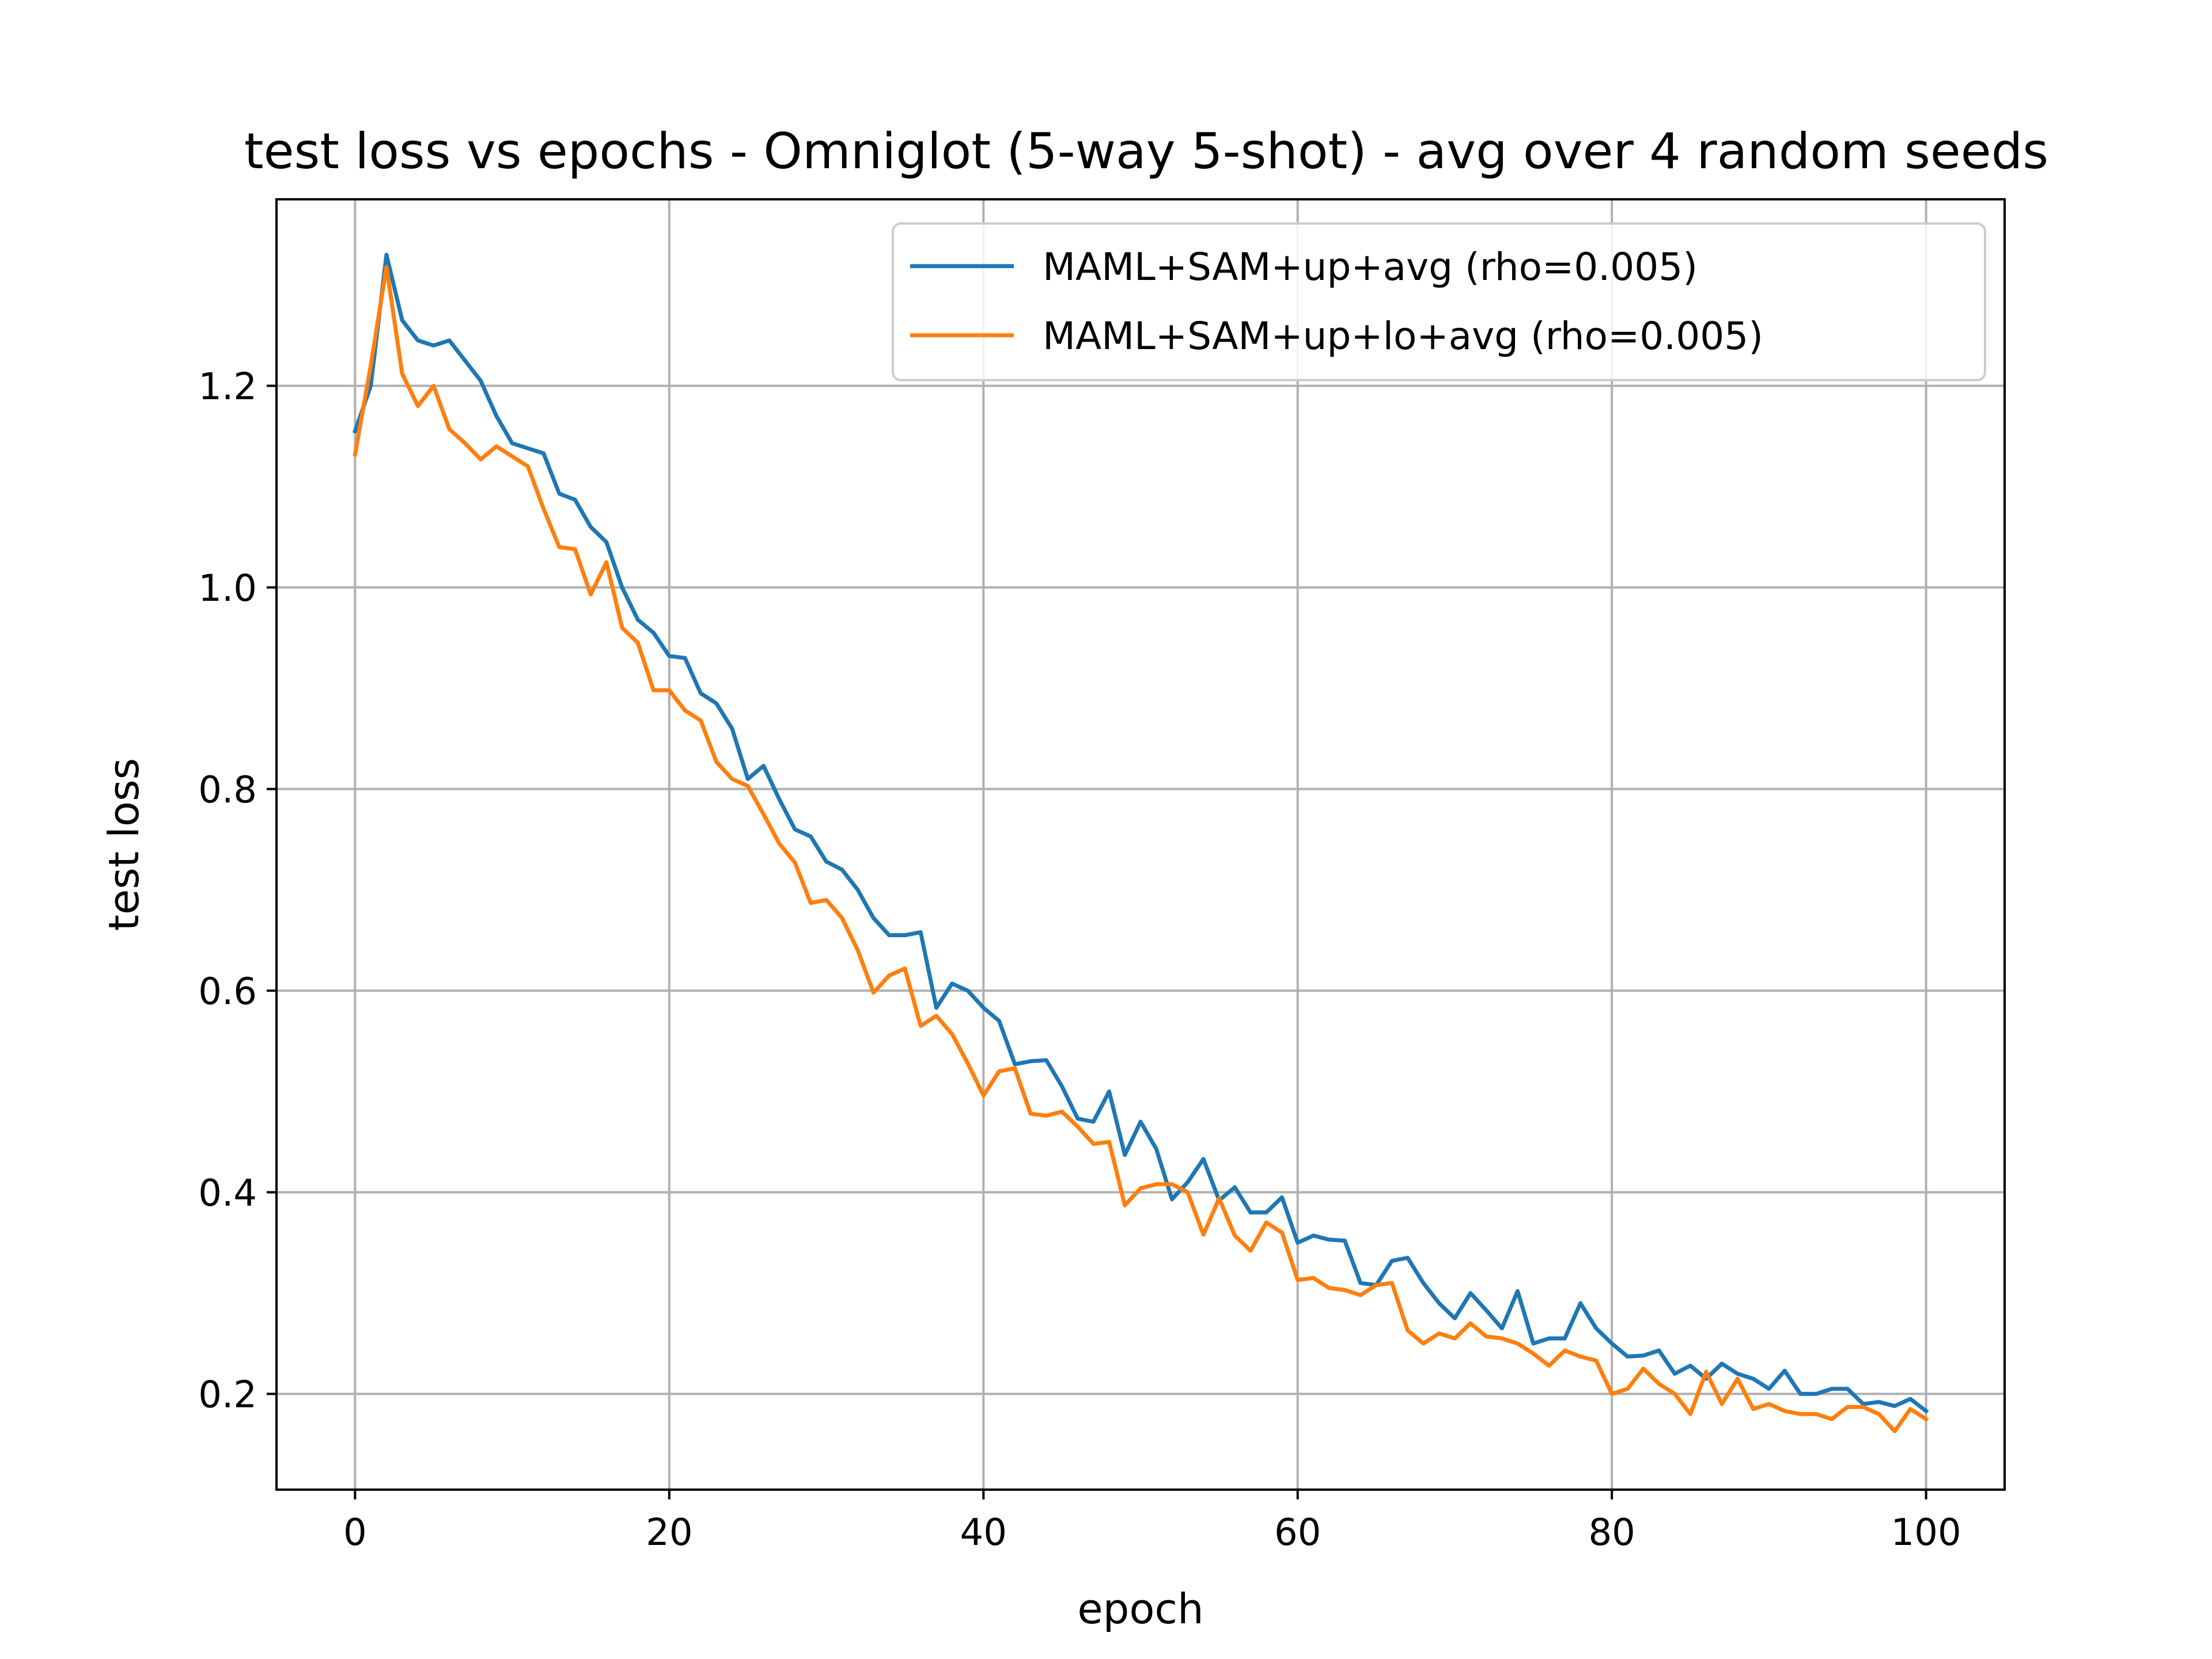 The width and height of the screenshot is (2212, 1659). What do you see at coordinates (237, 891) in the screenshot?
I see `y-axis: 0.2 0.4 0.6 0.8 1.0 1.2` at bounding box center [237, 891].